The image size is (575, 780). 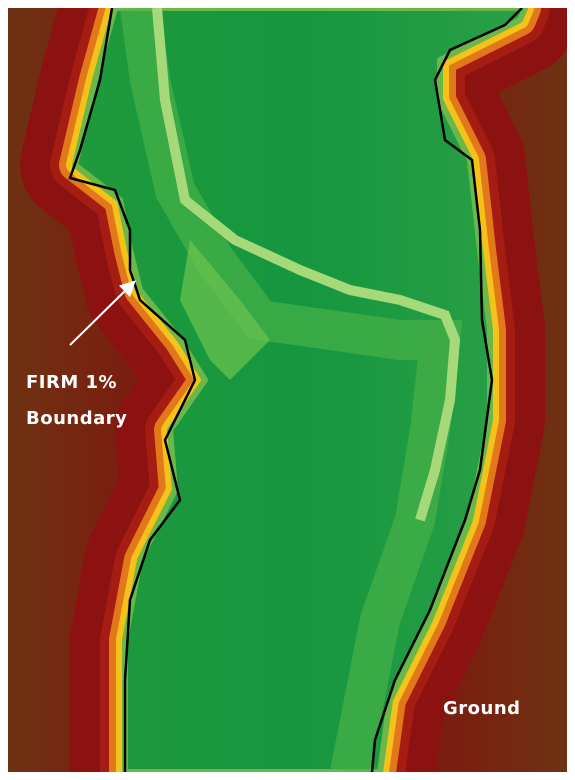 What do you see at coordinates (71, 382) in the screenshot?
I see `annotation-line: FIRM 1%` at bounding box center [71, 382].